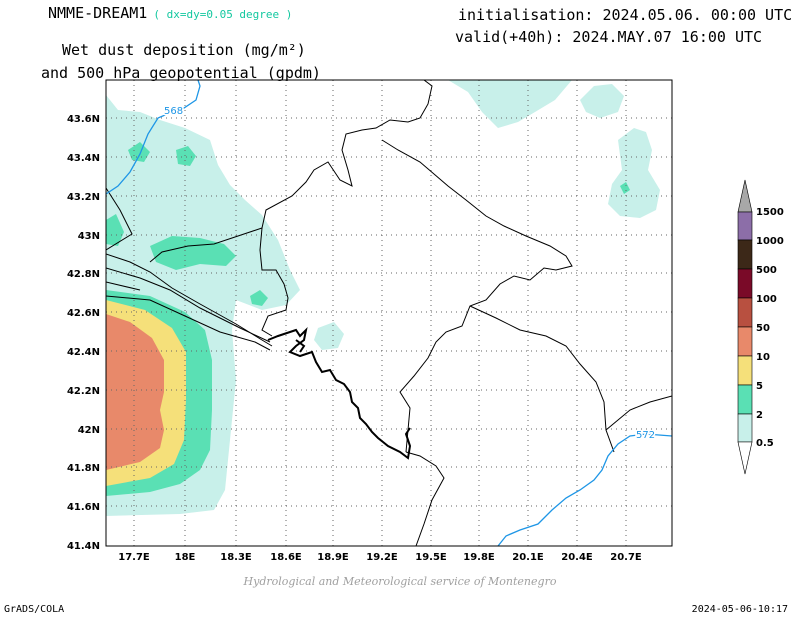  Describe the element at coordinates (577, 557) in the screenshot. I see `lon-label: 20.4E` at that location.